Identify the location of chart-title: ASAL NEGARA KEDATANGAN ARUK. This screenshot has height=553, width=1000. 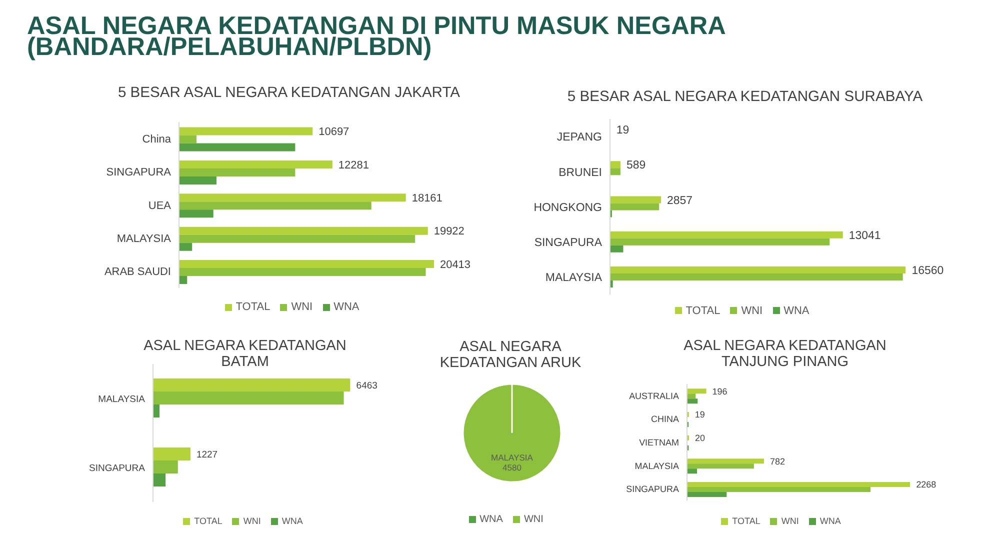
(510, 355).